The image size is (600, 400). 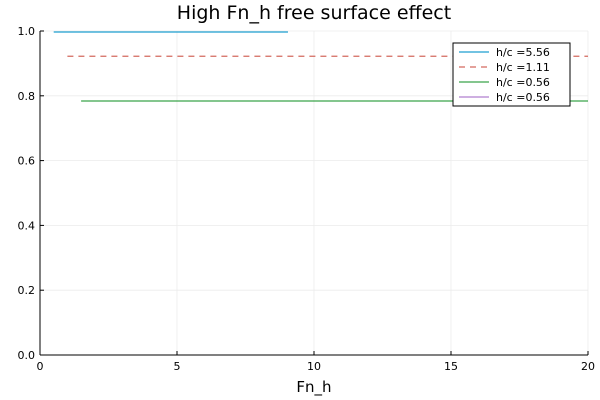 I want to click on legend-label-4: h/c =0.56, so click(x=523, y=97).